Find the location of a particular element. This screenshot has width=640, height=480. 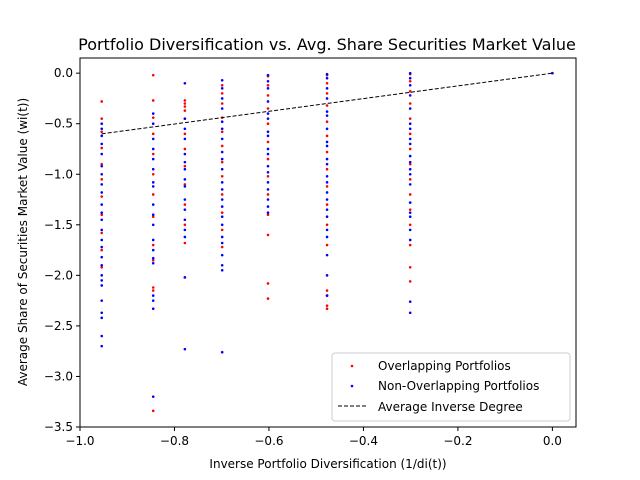

y-tick-label: −3.5 is located at coordinates (58, 427).